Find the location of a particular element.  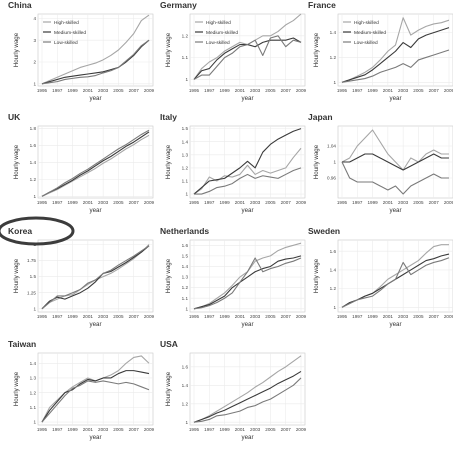

y-tick-label: 1.04 is located at coordinates (331, 146).